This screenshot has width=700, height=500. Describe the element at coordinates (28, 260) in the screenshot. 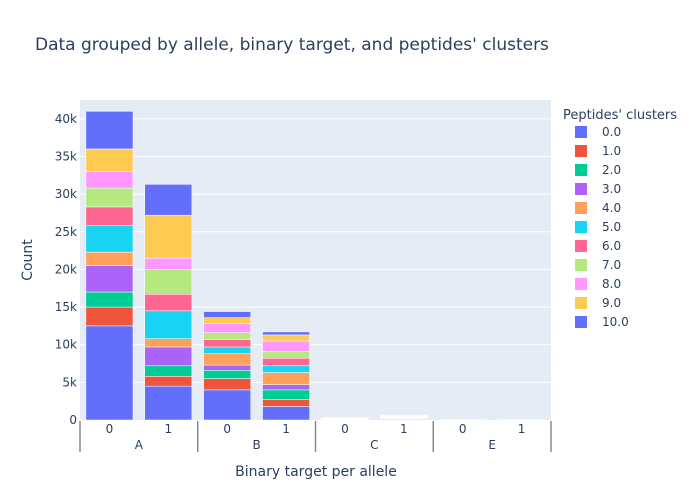

I see `y-axis-title: Count` at that location.